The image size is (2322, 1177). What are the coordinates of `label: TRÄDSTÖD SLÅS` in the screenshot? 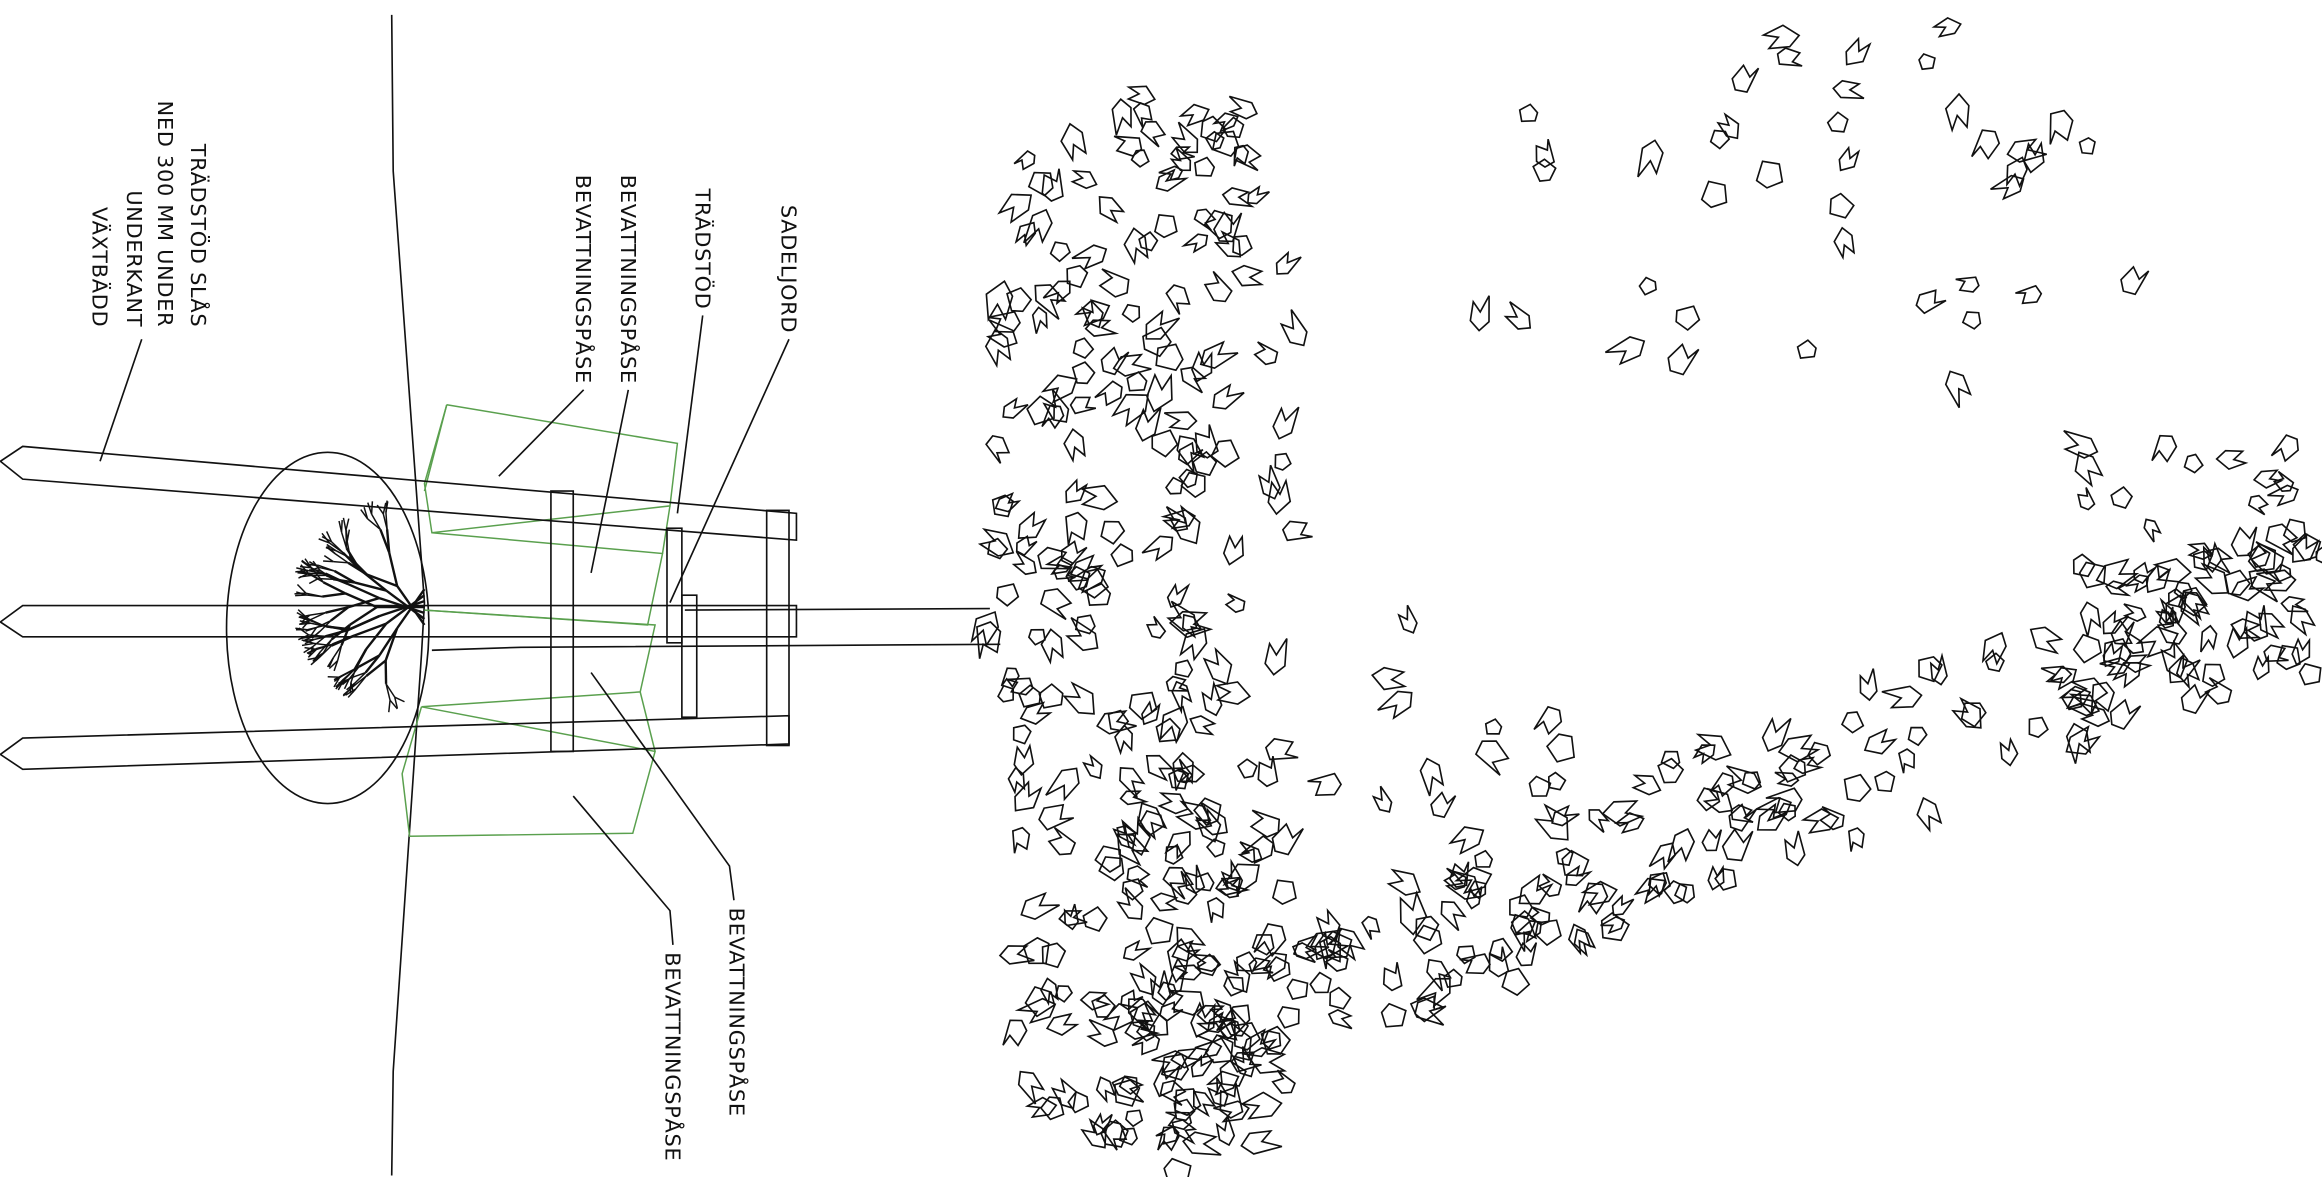 It's located at (199, 235).